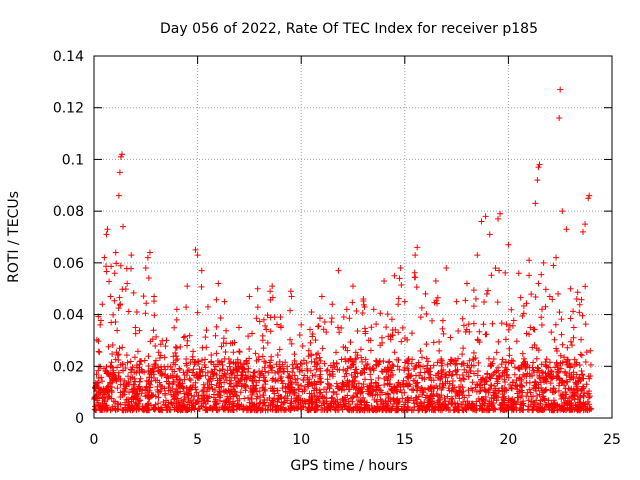 This screenshot has height=480, width=640. Describe the element at coordinates (68, 57) in the screenshot. I see `y-tick-label: 0.14` at that location.